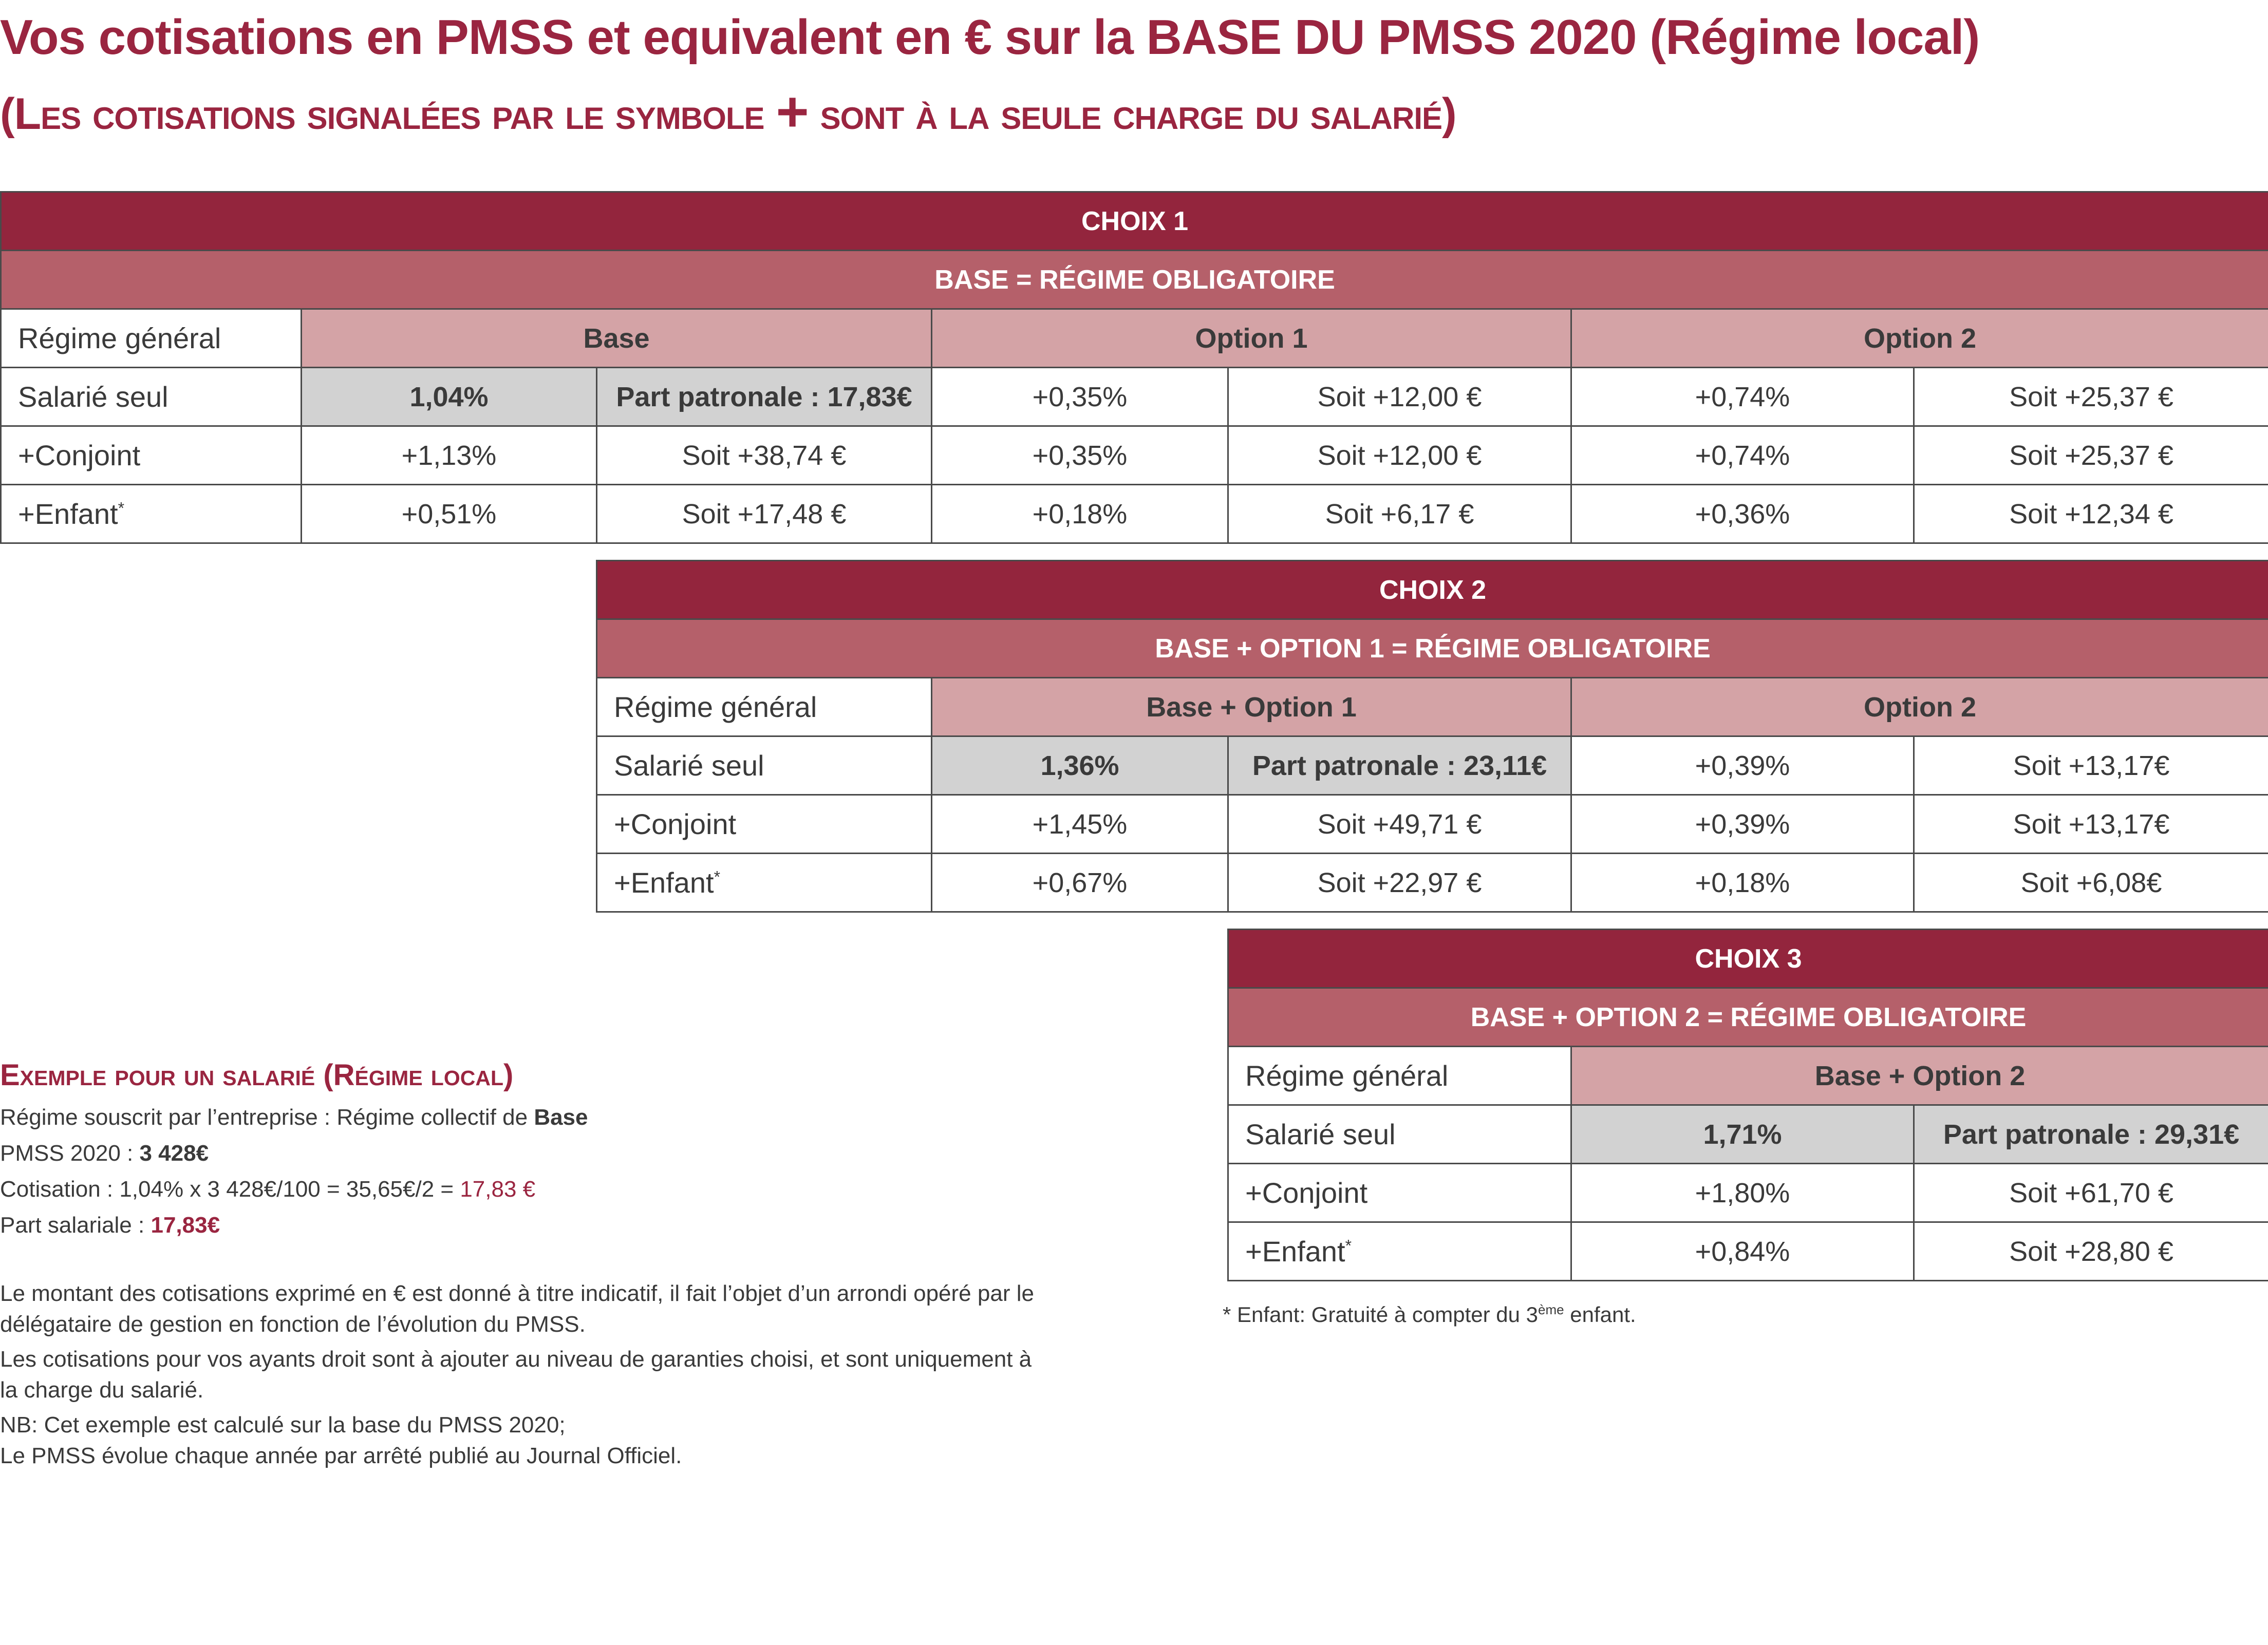 Image resolution: width=2268 pixels, height=1645 pixels. I want to click on base-amount: Soit +49,71 €, so click(1399, 824).